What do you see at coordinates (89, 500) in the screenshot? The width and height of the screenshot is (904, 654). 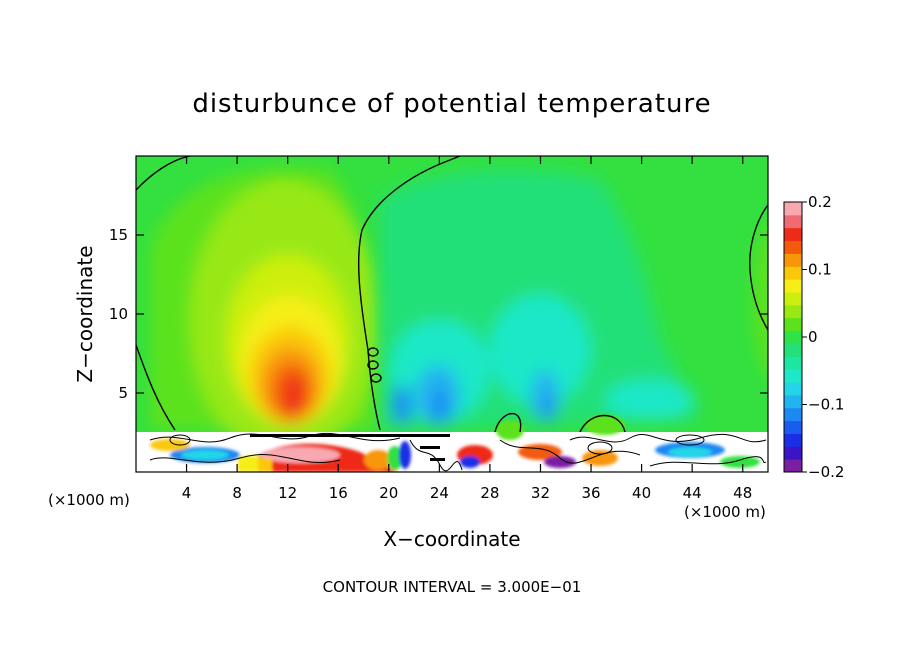 I see `x-unit-left: (×1000 m)` at bounding box center [89, 500].